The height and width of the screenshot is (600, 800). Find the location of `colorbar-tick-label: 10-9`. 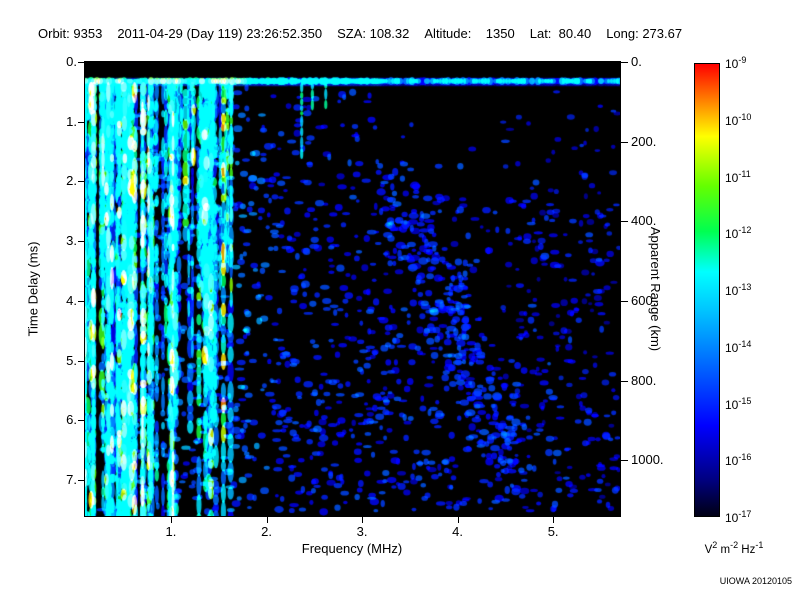

colorbar-tick-label: 10-9 is located at coordinates (736, 63).